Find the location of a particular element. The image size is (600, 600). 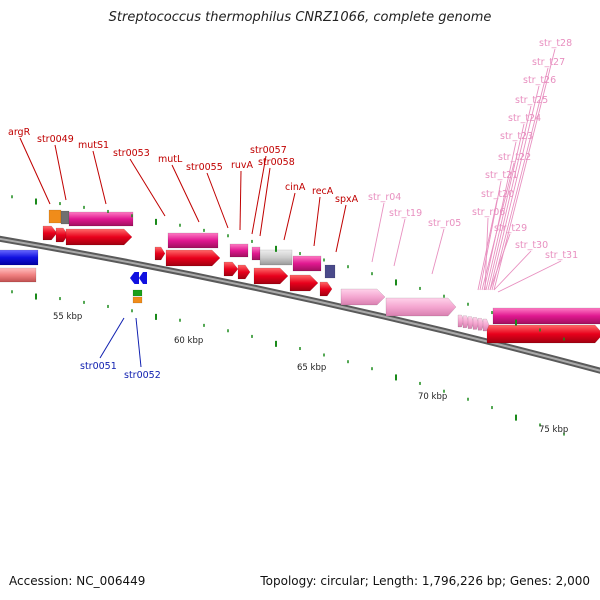

gene-block-str0049-small is located at coordinates (65, 217).